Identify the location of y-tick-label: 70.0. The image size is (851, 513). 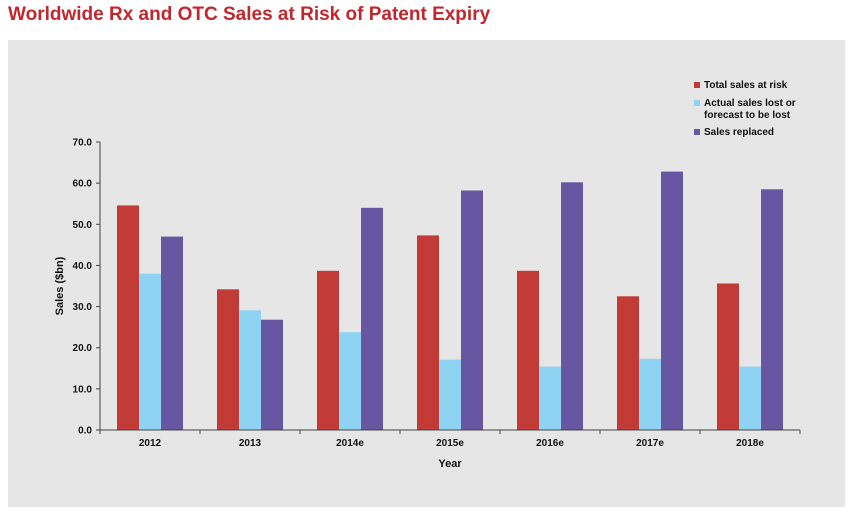
(83, 143).